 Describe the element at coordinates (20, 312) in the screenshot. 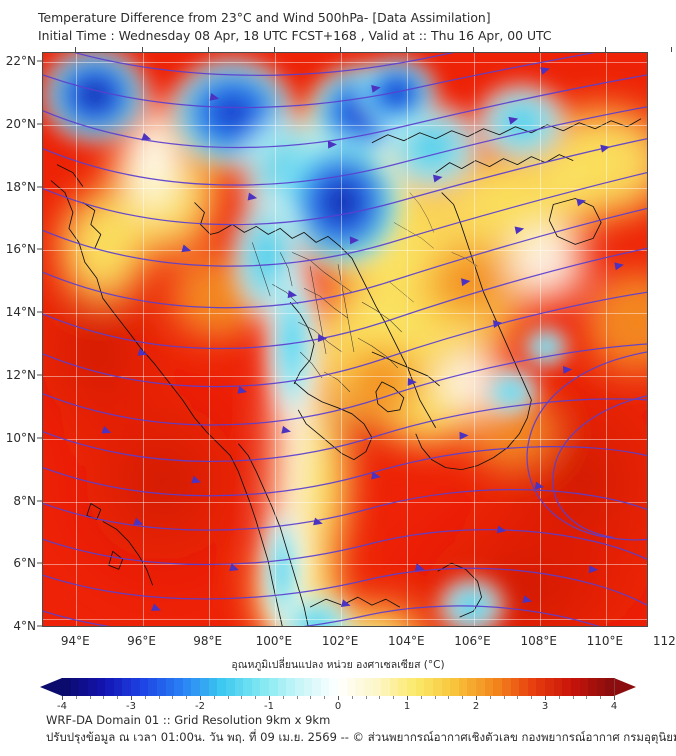

I see `ytick-label: 14°N` at that location.